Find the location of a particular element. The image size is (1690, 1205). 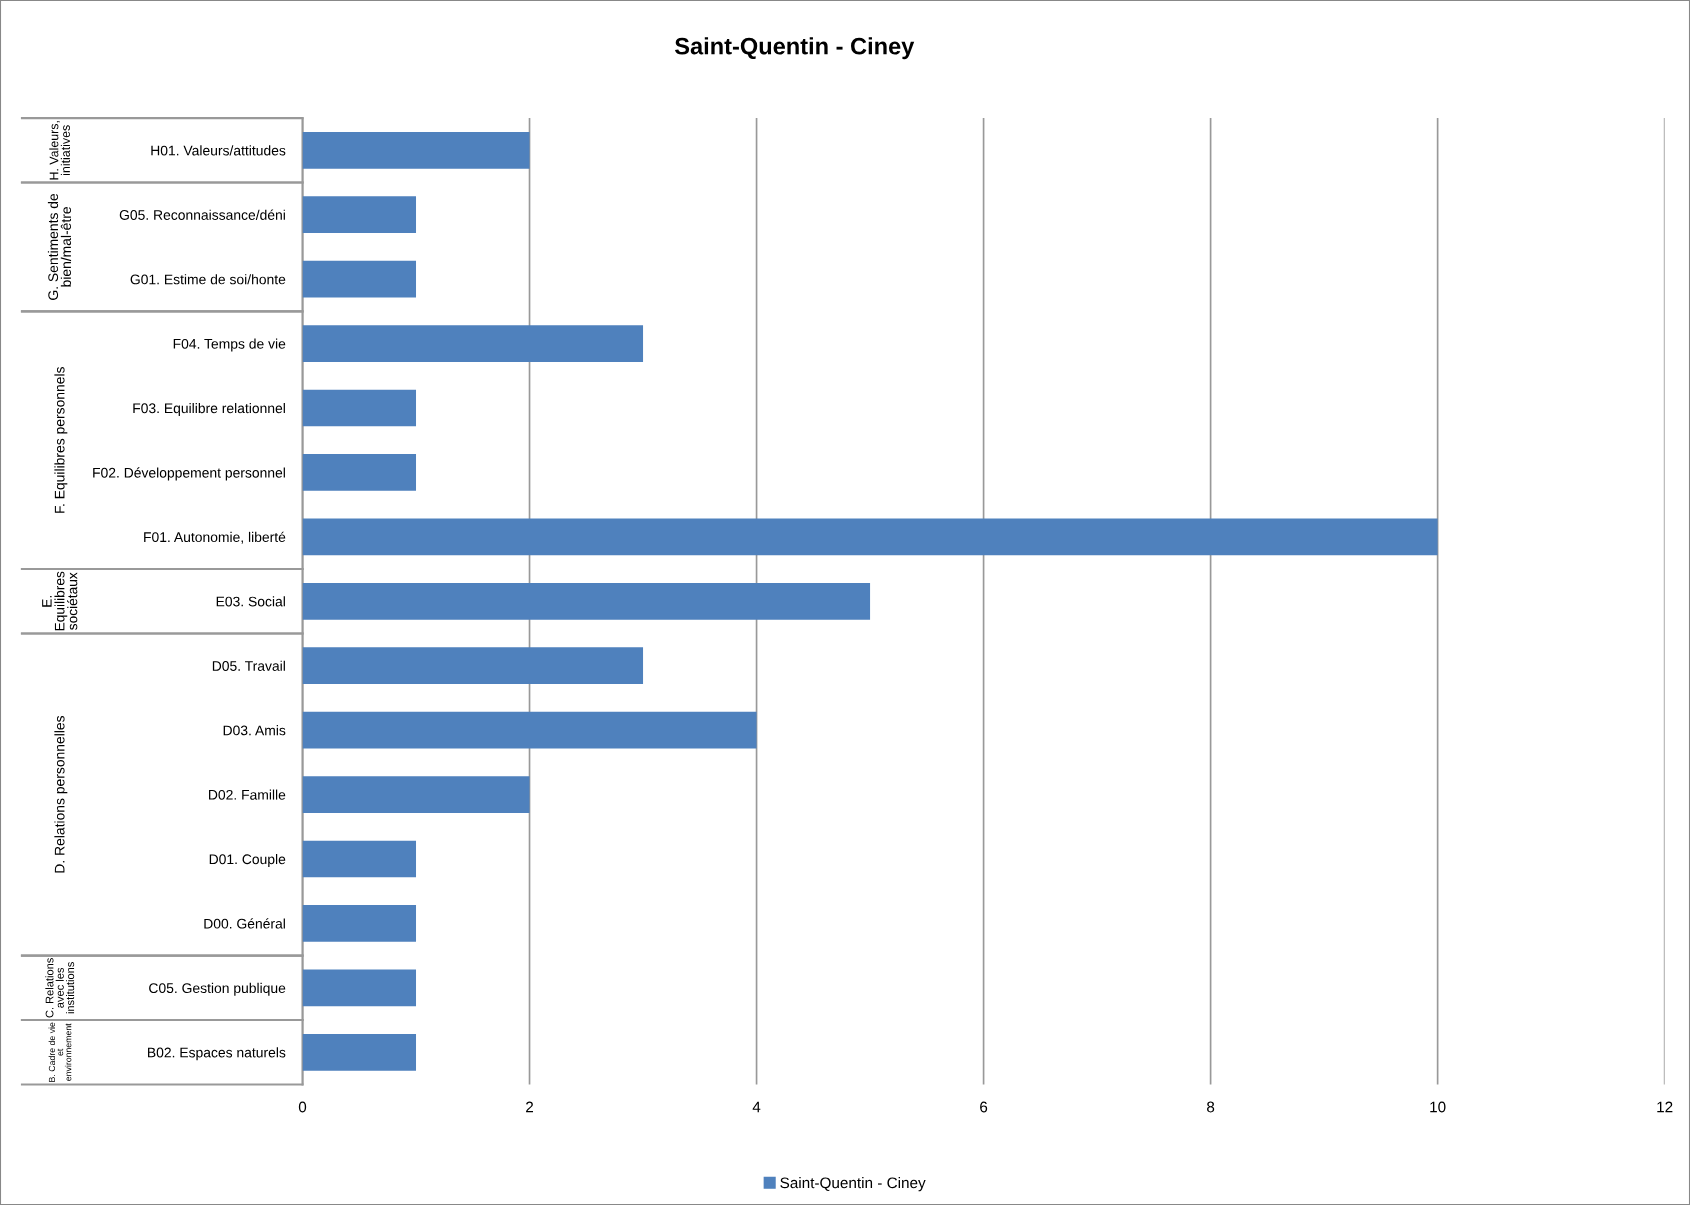

y-tick-label: D02. Famille is located at coordinates (247, 794).